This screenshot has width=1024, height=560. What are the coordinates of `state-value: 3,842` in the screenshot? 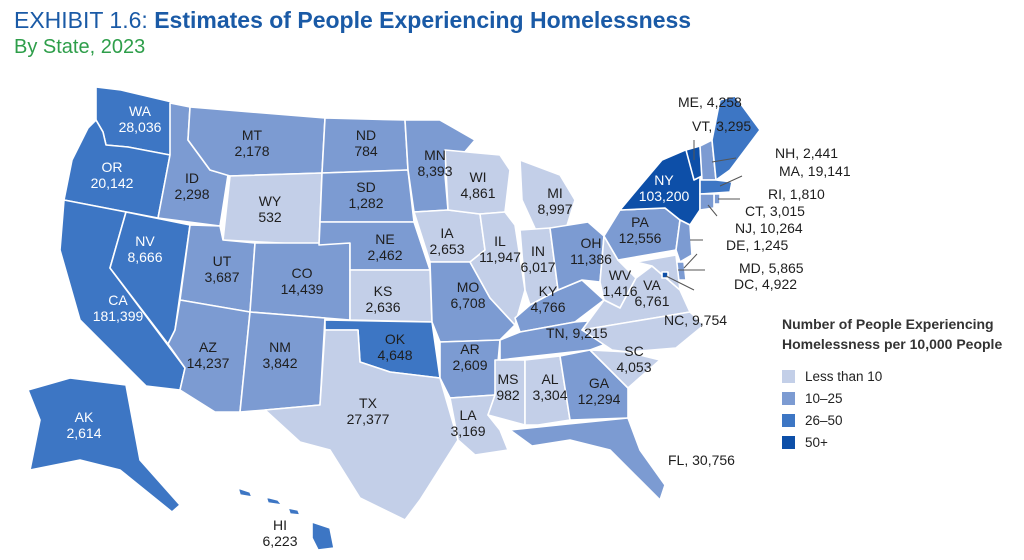 It's located at (279, 363).